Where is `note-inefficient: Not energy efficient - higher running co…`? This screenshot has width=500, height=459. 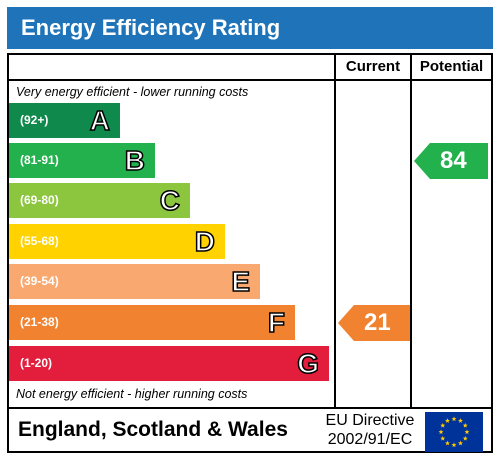
note-inefficient: Not energy efficient - higher running co… is located at coordinates (132, 394).